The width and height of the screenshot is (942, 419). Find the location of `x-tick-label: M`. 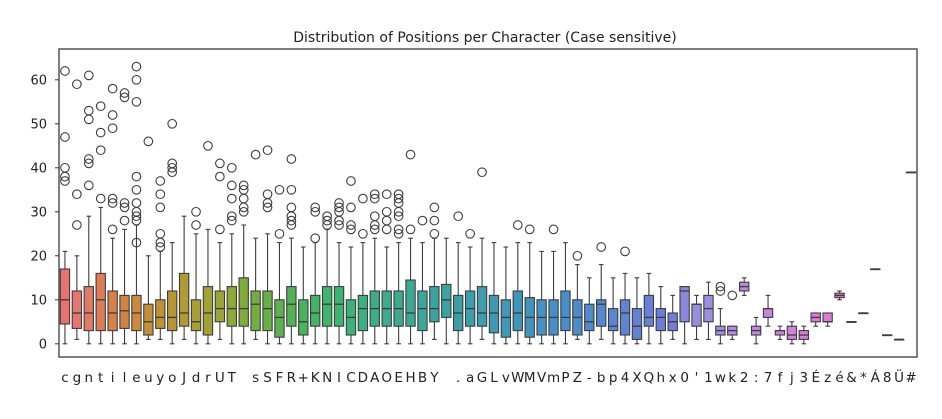

x-tick-label: M is located at coordinates (530, 378).